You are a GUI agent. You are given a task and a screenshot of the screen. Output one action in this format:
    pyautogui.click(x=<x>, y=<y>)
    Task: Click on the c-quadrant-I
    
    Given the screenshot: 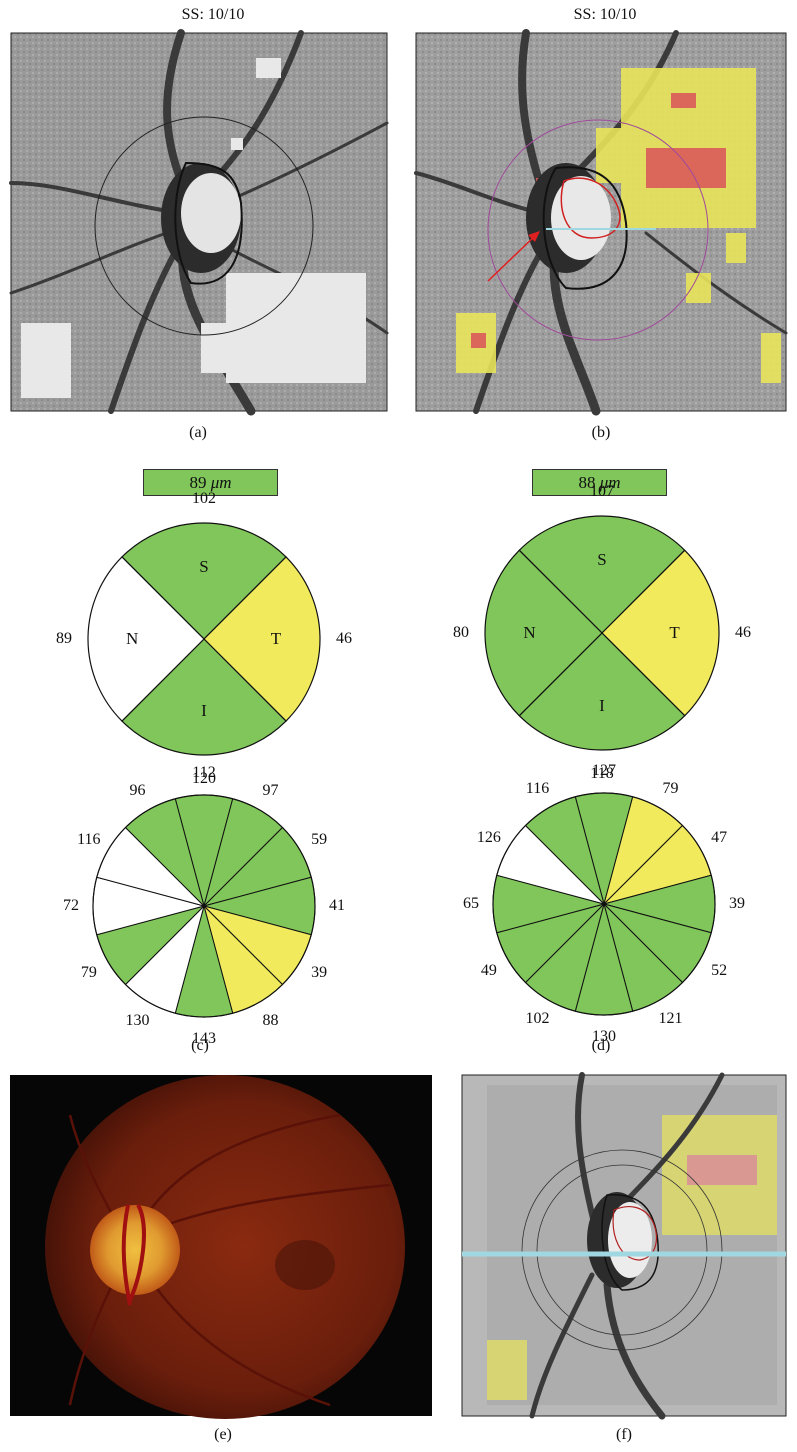 What is the action you would take?
    pyautogui.click(x=204, y=697)
    